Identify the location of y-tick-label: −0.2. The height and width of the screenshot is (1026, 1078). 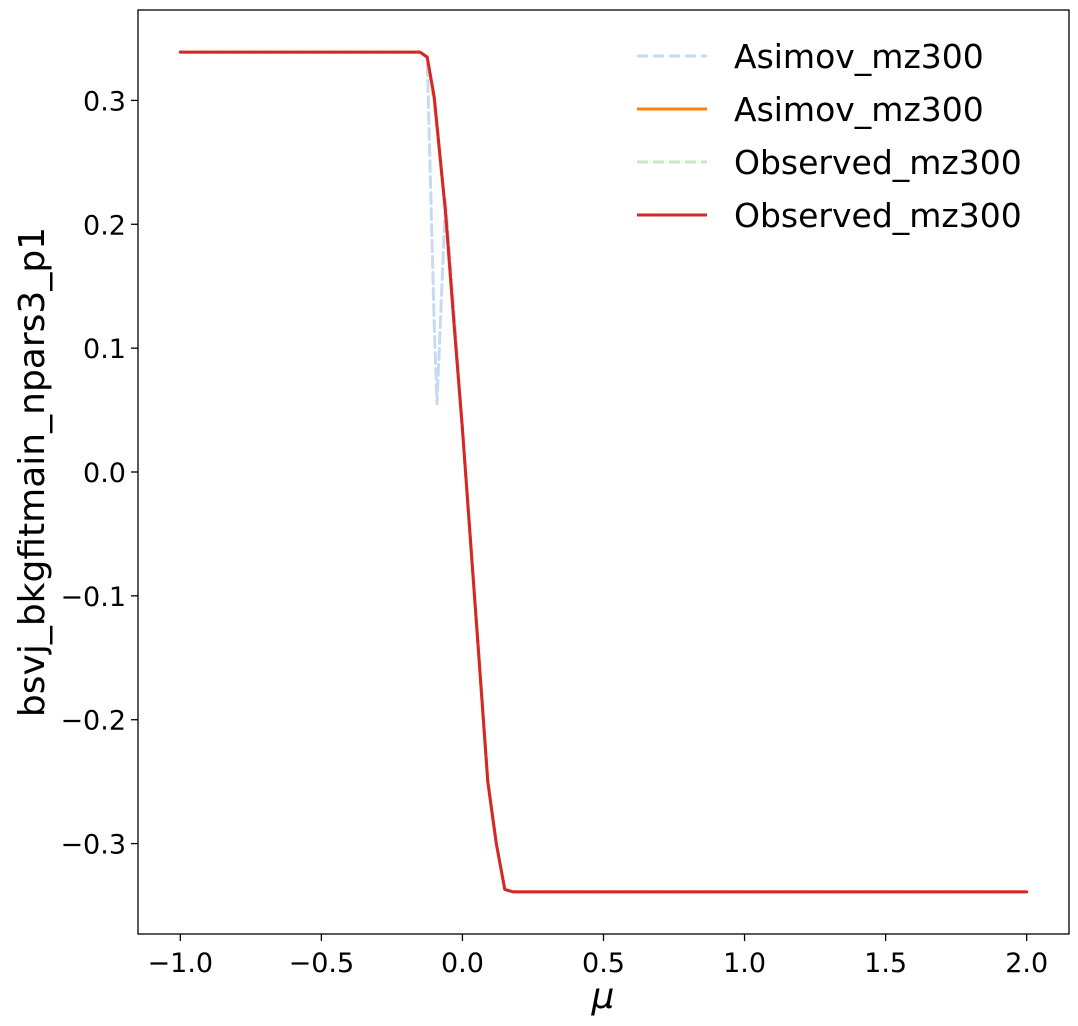
(93, 721).